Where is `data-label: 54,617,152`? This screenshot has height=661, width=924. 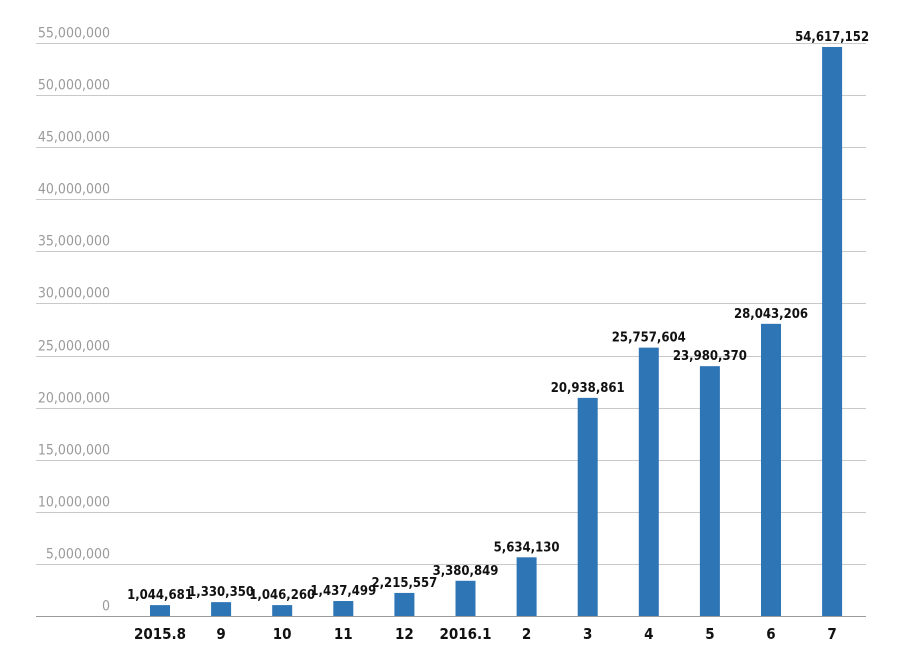
data-label: 54,617,152 is located at coordinates (832, 37).